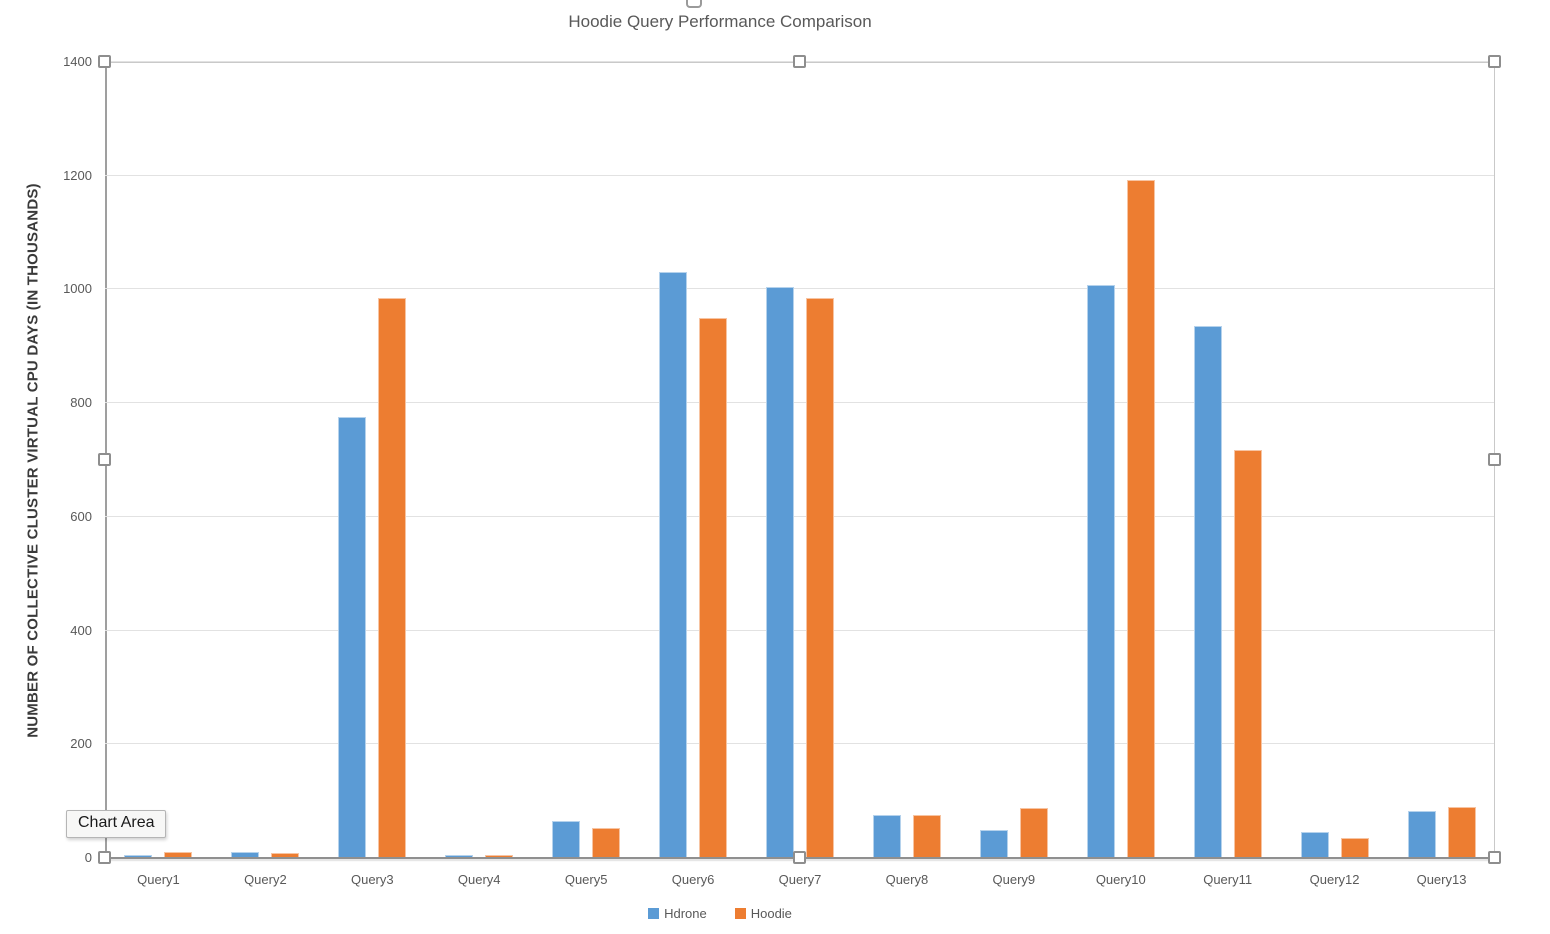 The image size is (1550, 934). I want to click on bar-hdrone-query5, so click(566, 839).